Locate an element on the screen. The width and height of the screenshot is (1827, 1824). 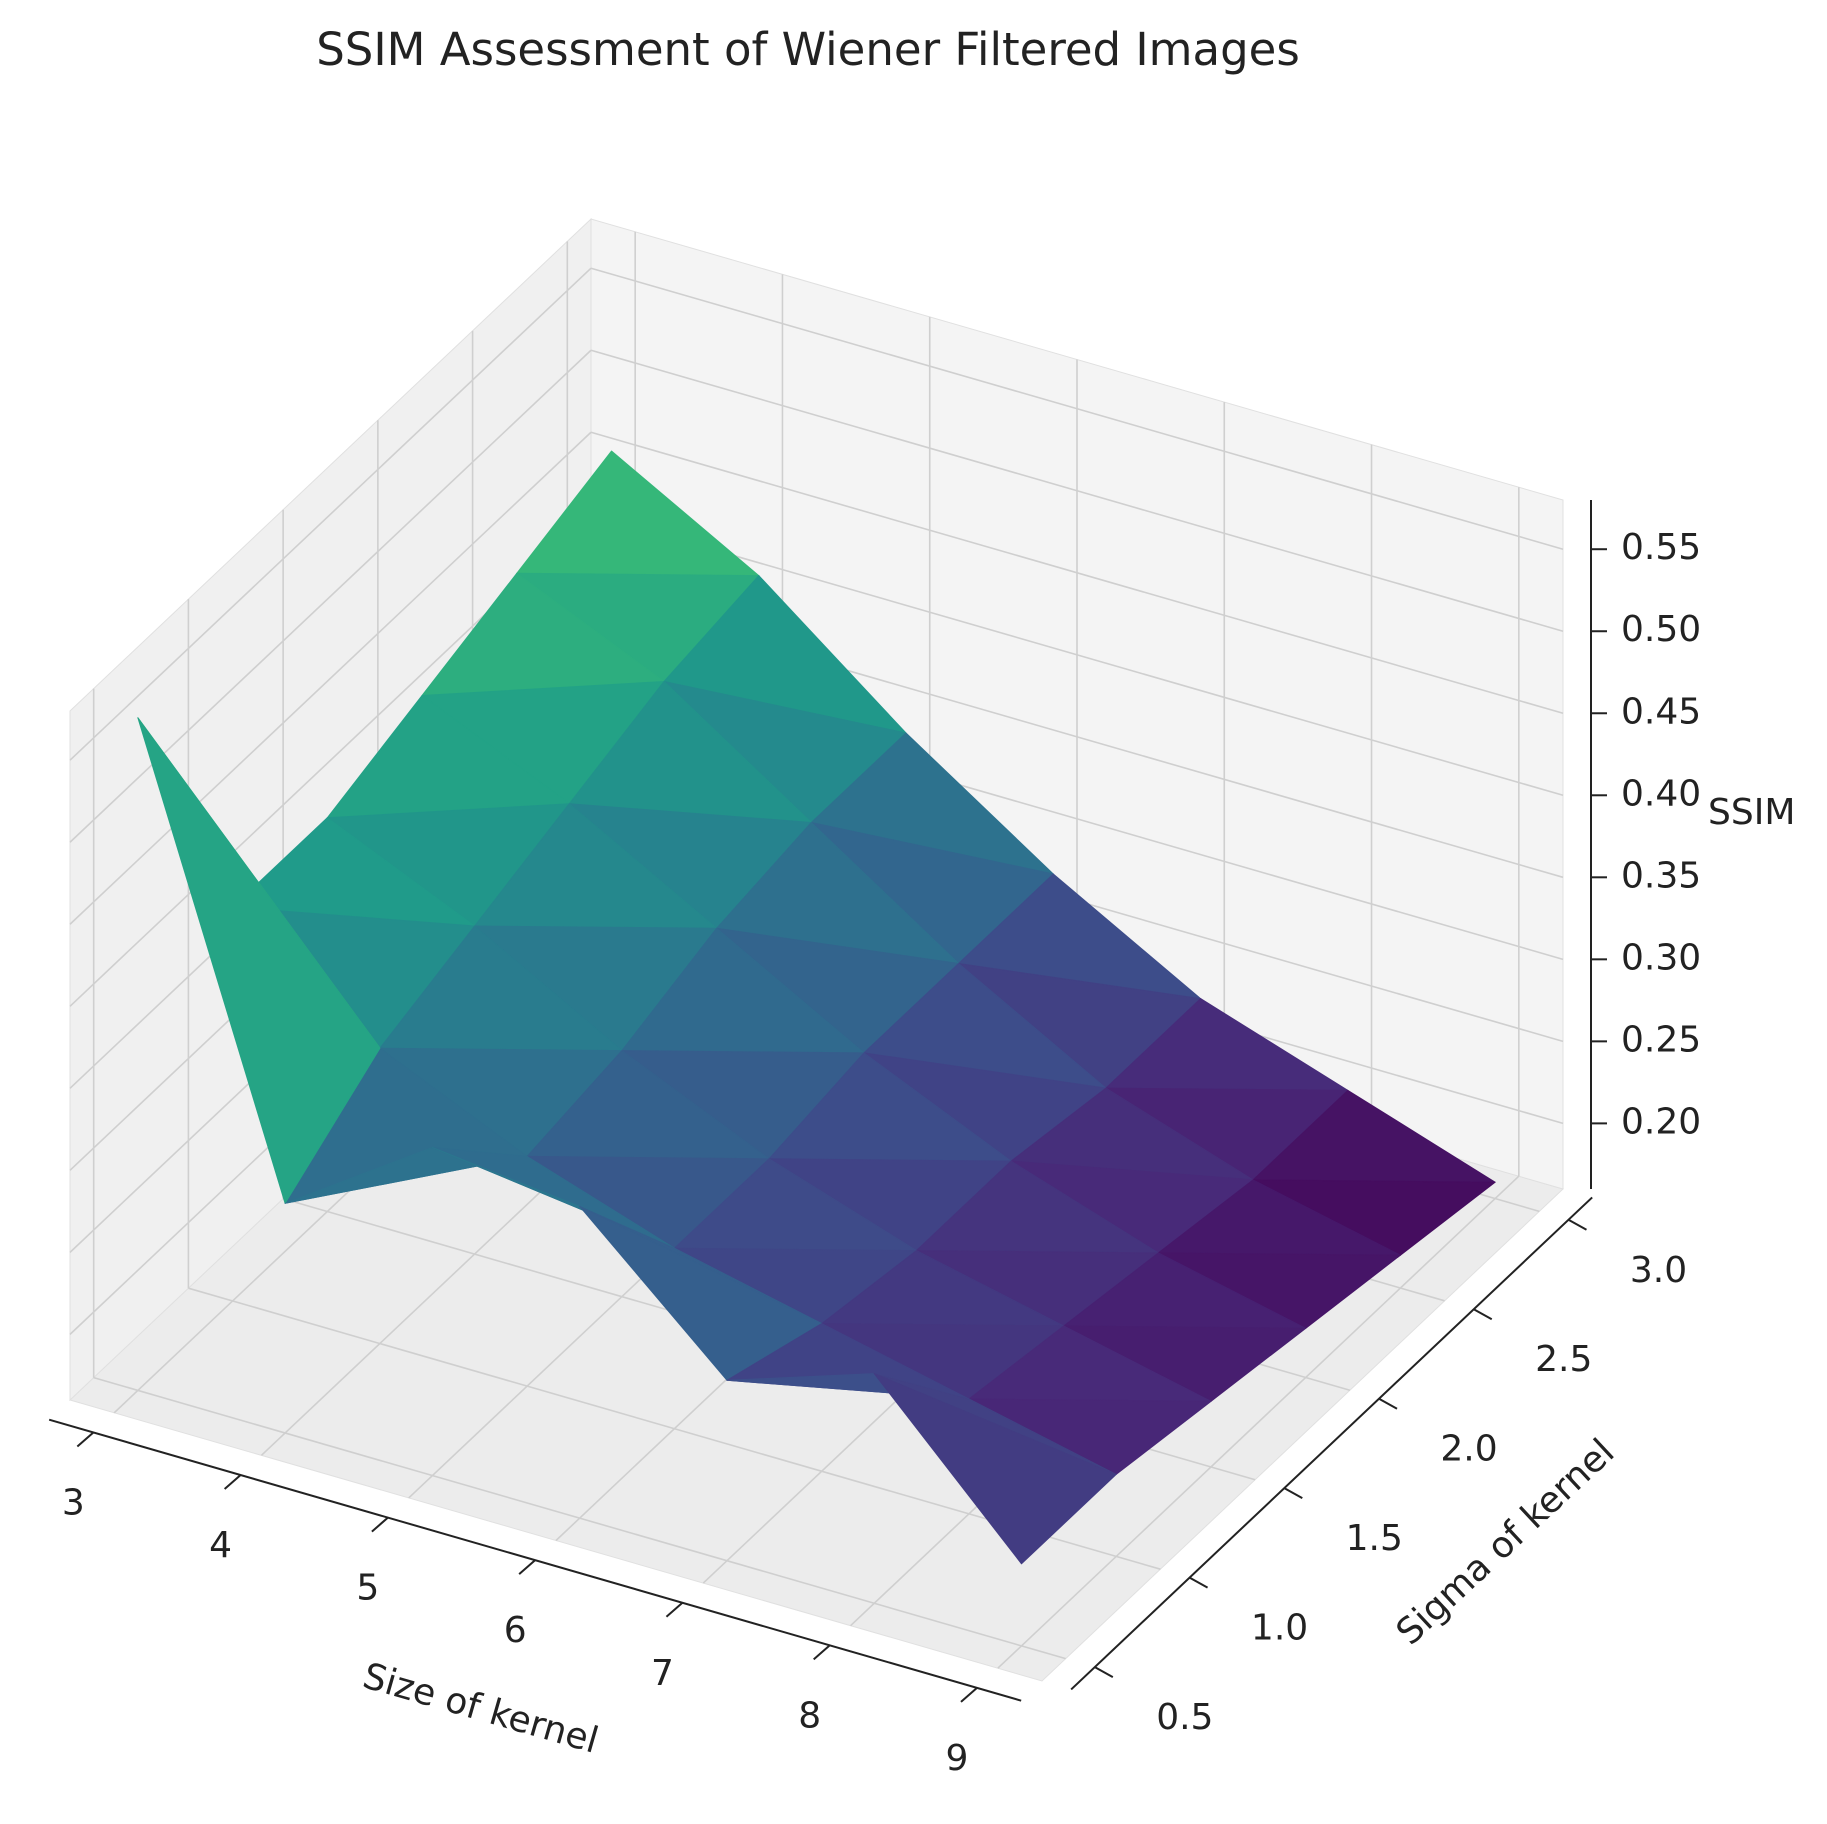
y-tick-label: 1.0 is located at coordinates (1279, 1628).